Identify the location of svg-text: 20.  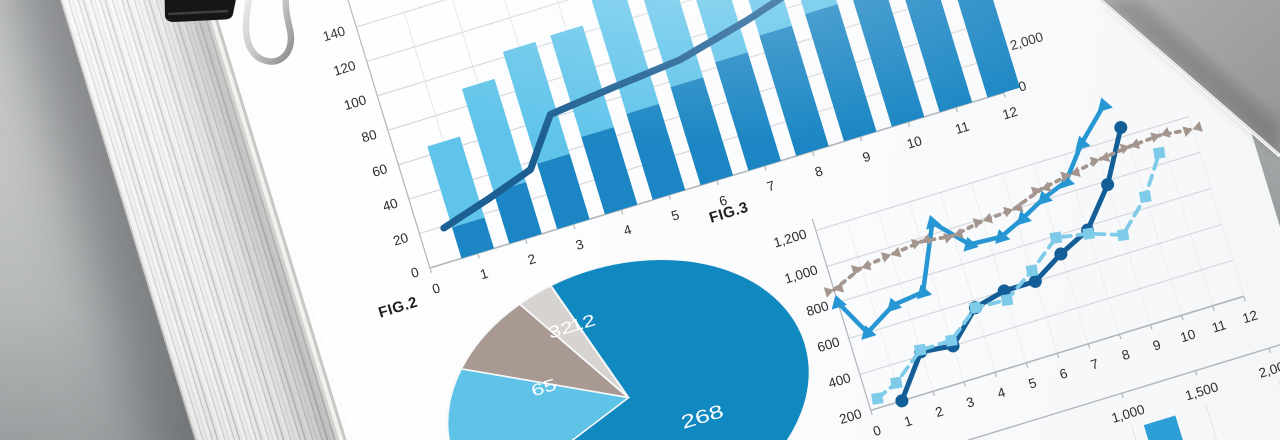
(400, 239).